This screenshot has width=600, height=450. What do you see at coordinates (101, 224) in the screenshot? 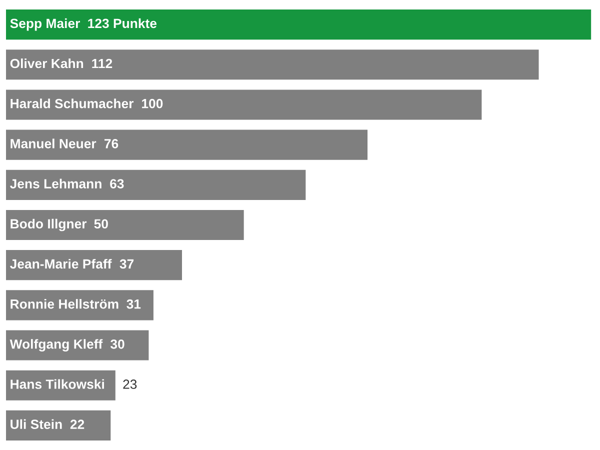
I see `data-label: 50` at bounding box center [101, 224].